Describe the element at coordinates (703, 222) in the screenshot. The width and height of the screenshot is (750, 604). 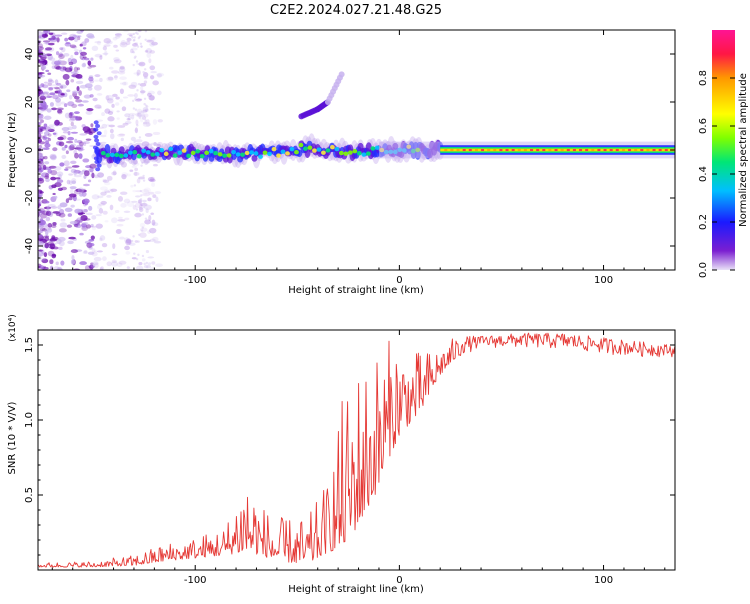
I see `colorbar-tick-label: 0.2` at that location.